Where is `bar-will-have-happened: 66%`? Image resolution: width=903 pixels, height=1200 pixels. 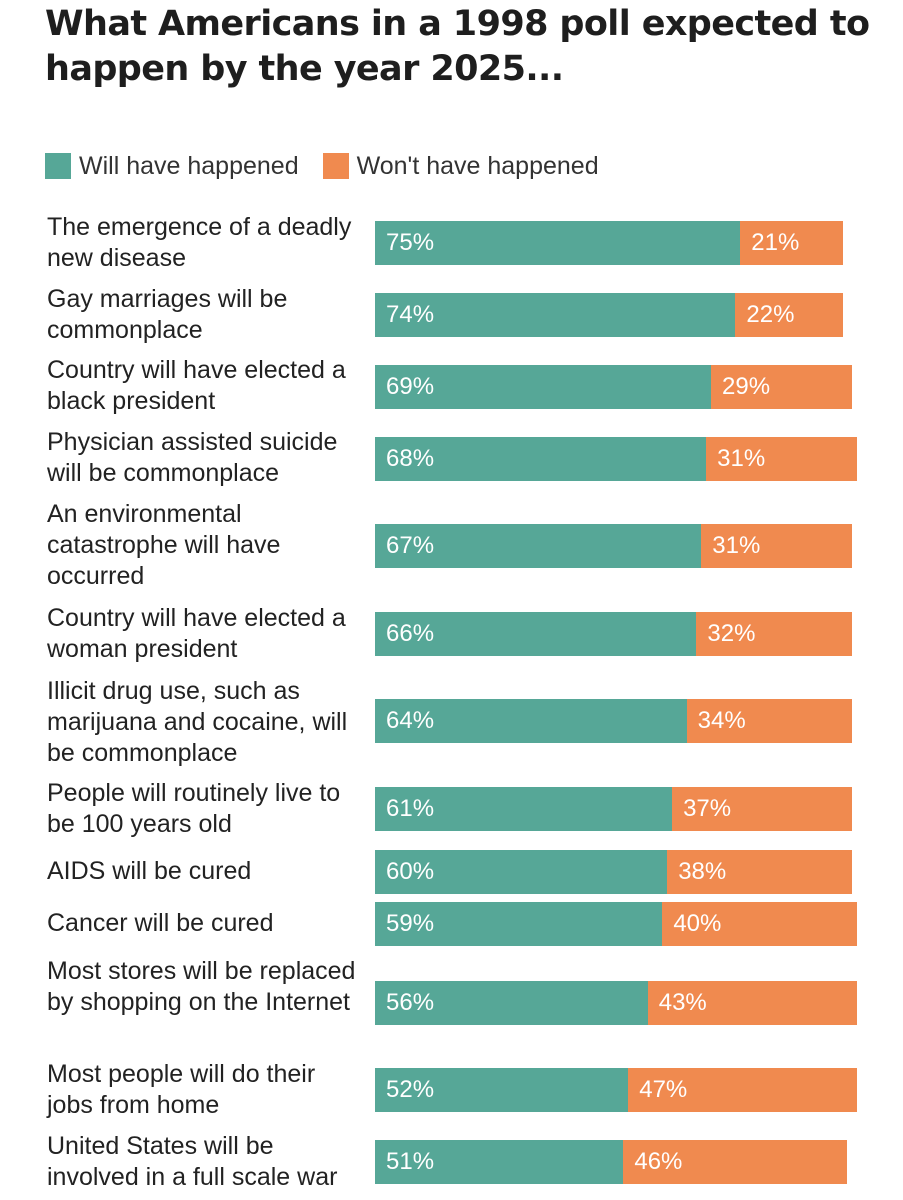
bar-will-have-happened: 66% is located at coordinates (536, 634).